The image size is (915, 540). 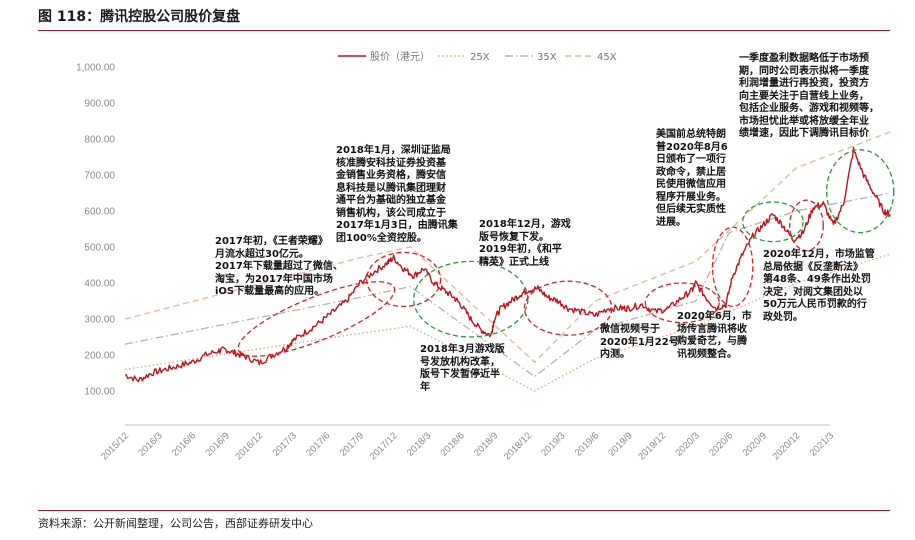 I want to click on annotation-line: 一季度盈利数据略低于市场预, so click(x=804, y=58).